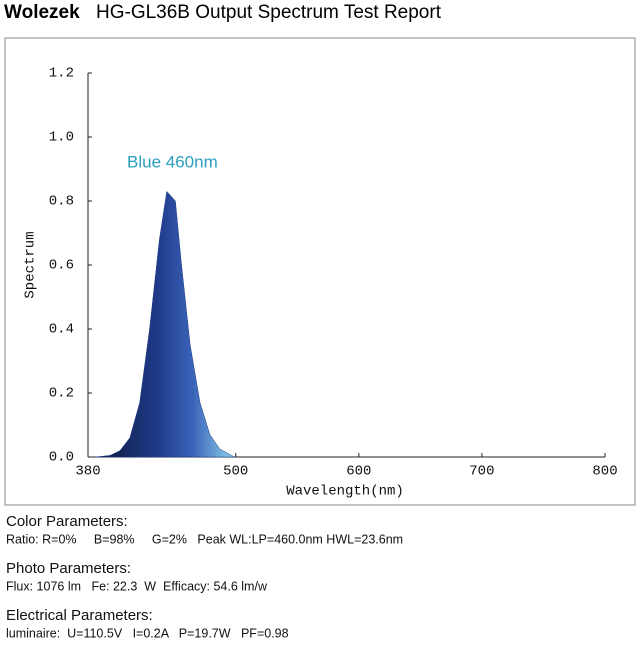 The height and width of the screenshot is (647, 640). I want to click on x-tick-label: 600, so click(358, 472).